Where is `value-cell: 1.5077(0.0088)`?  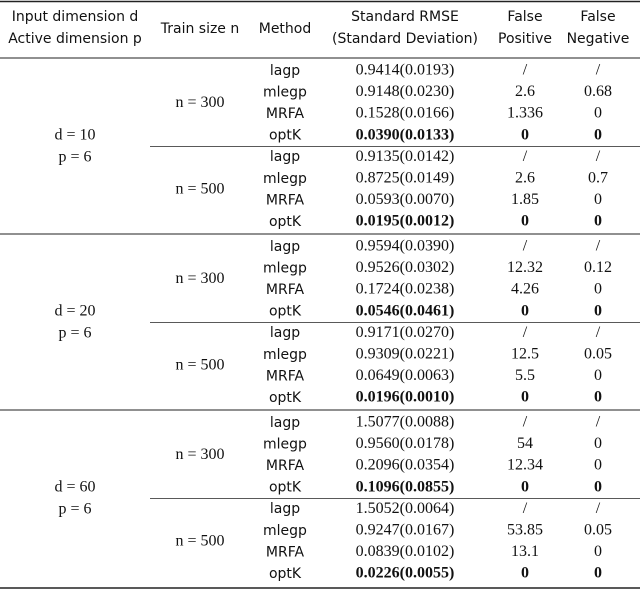 value-cell: 1.5077(0.0088) is located at coordinates (405, 421).